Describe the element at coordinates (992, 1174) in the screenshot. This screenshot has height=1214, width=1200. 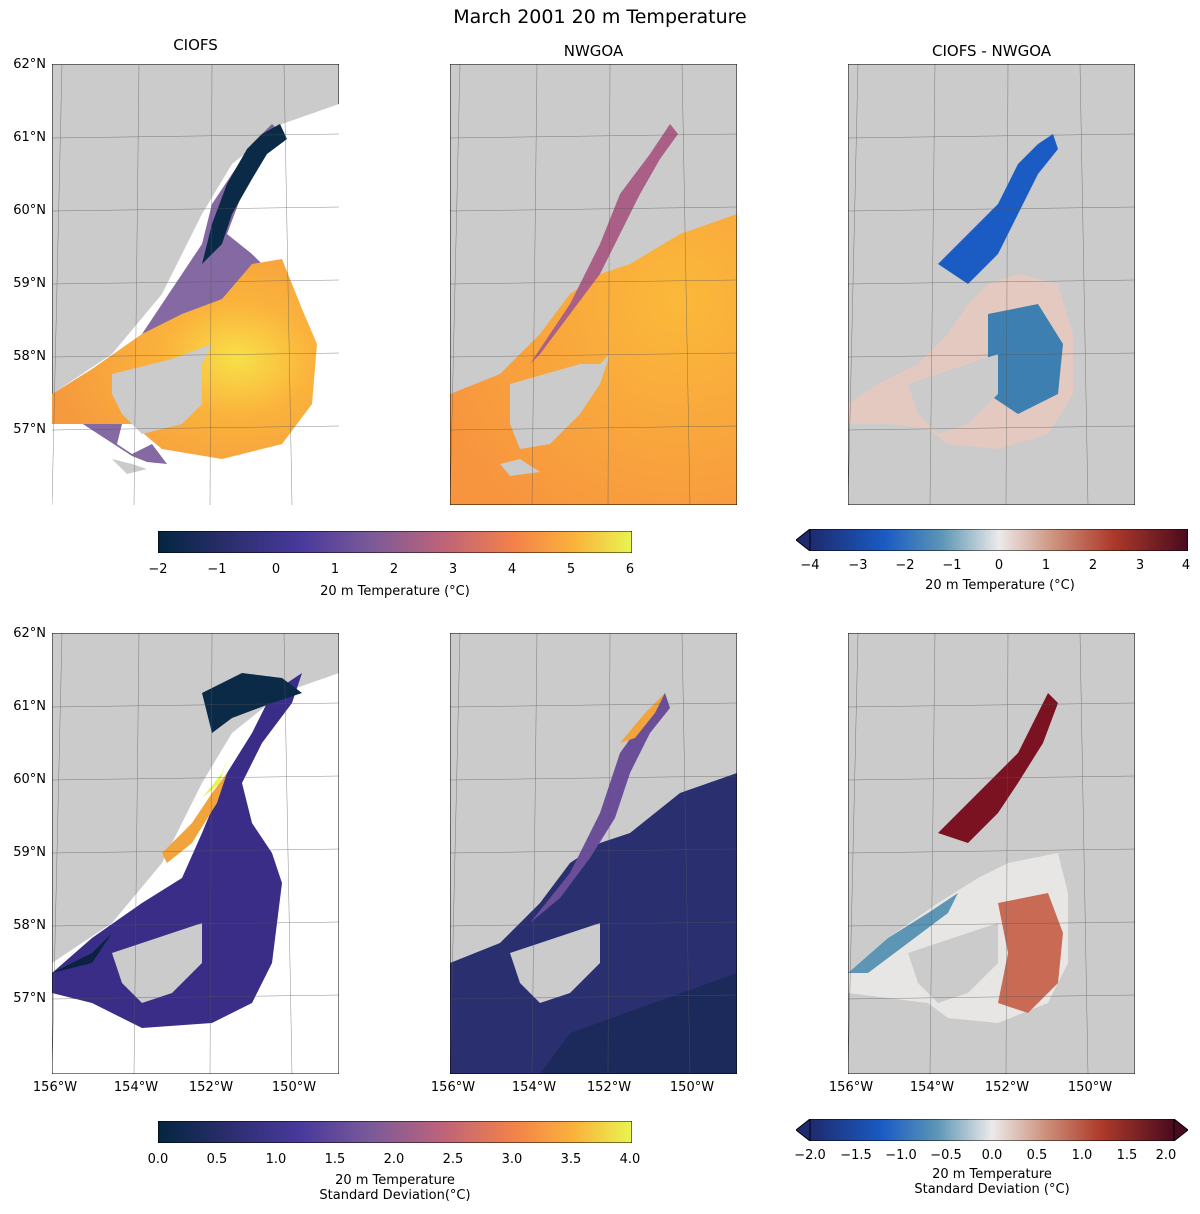
I see `colorbar-std-diff-label-line1: 20 m Temperature` at that location.